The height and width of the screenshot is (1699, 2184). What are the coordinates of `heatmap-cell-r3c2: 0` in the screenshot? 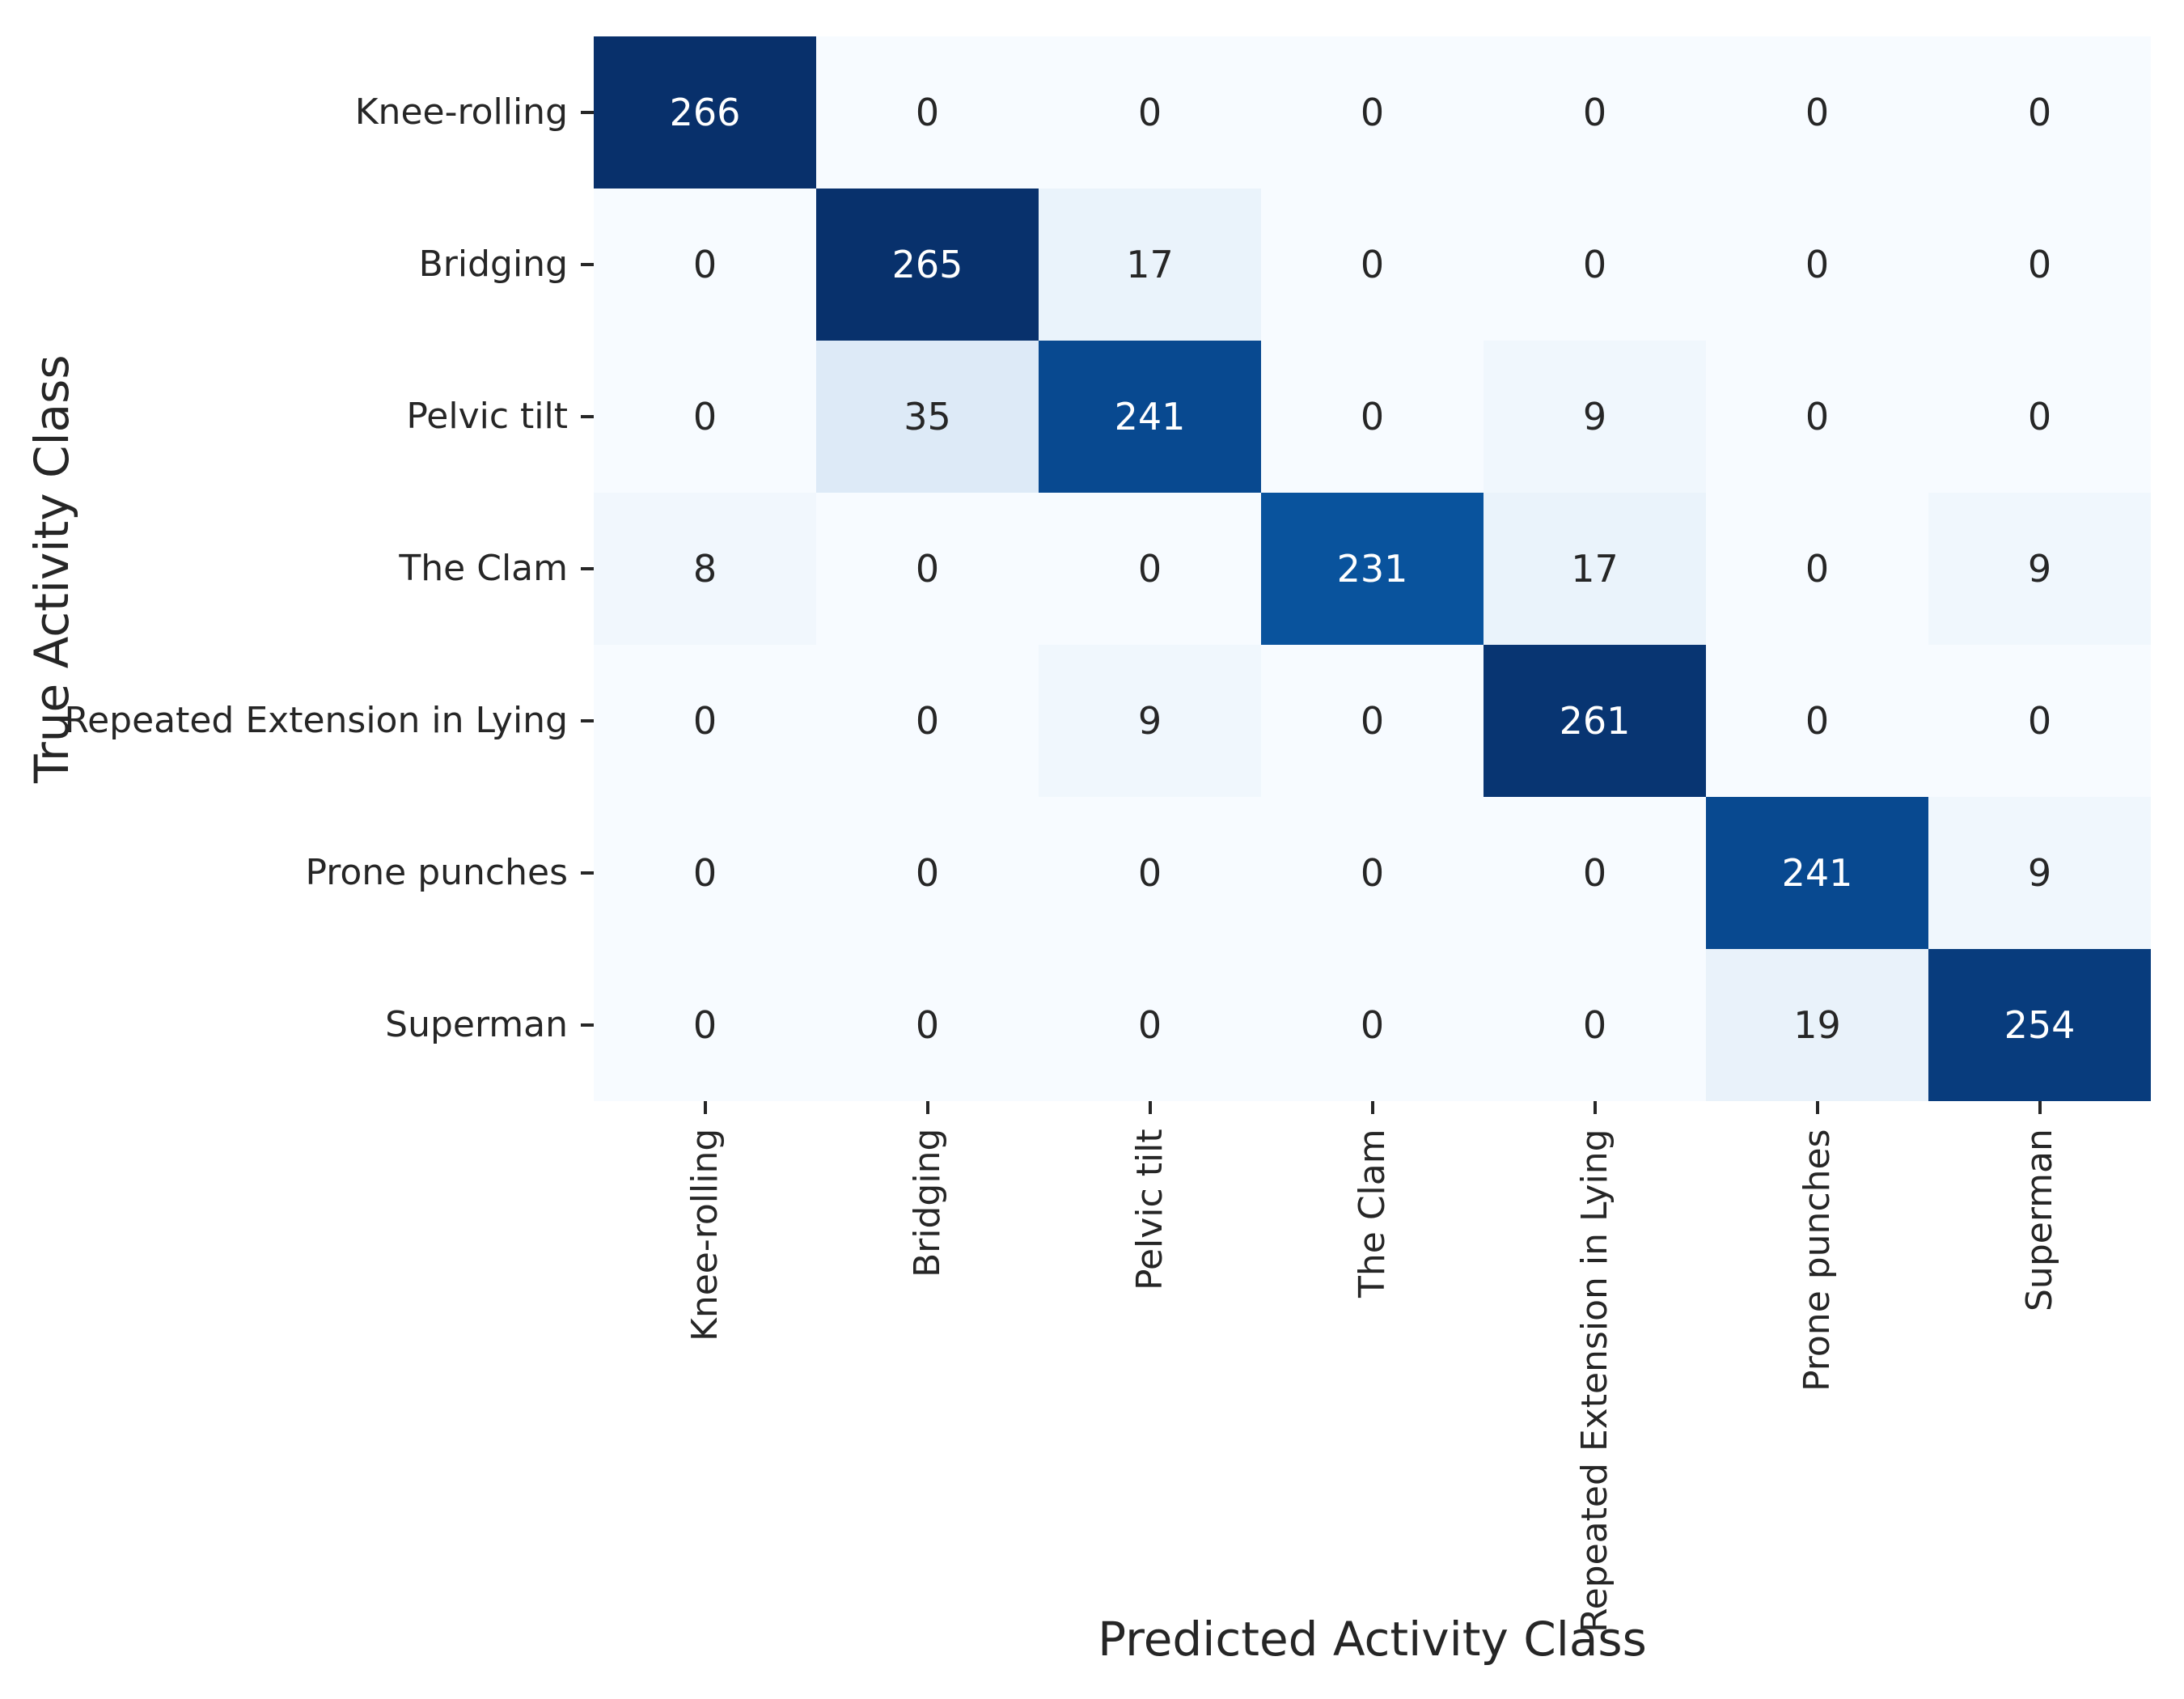 It's located at (1150, 569).